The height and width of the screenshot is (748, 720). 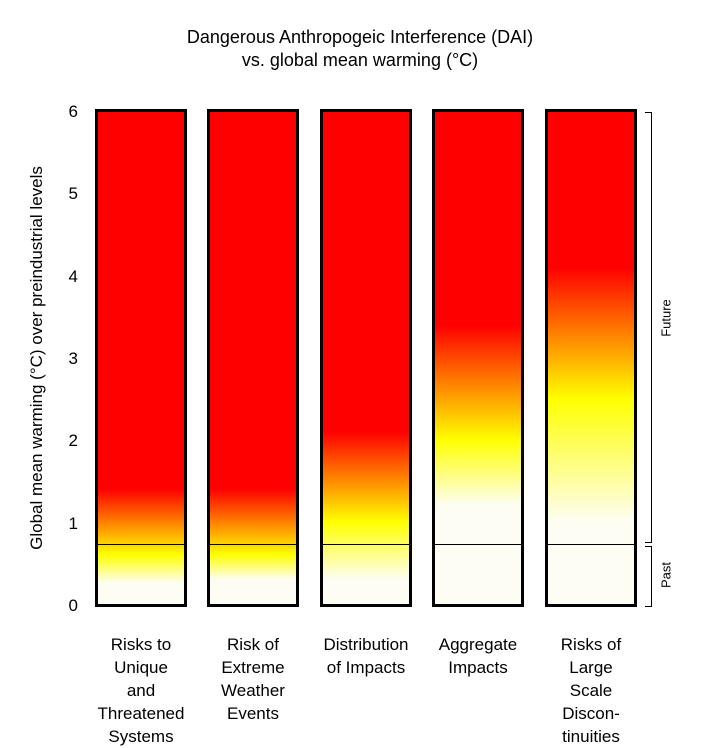 I want to click on y-tick-label: 2, so click(x=73, y=441).